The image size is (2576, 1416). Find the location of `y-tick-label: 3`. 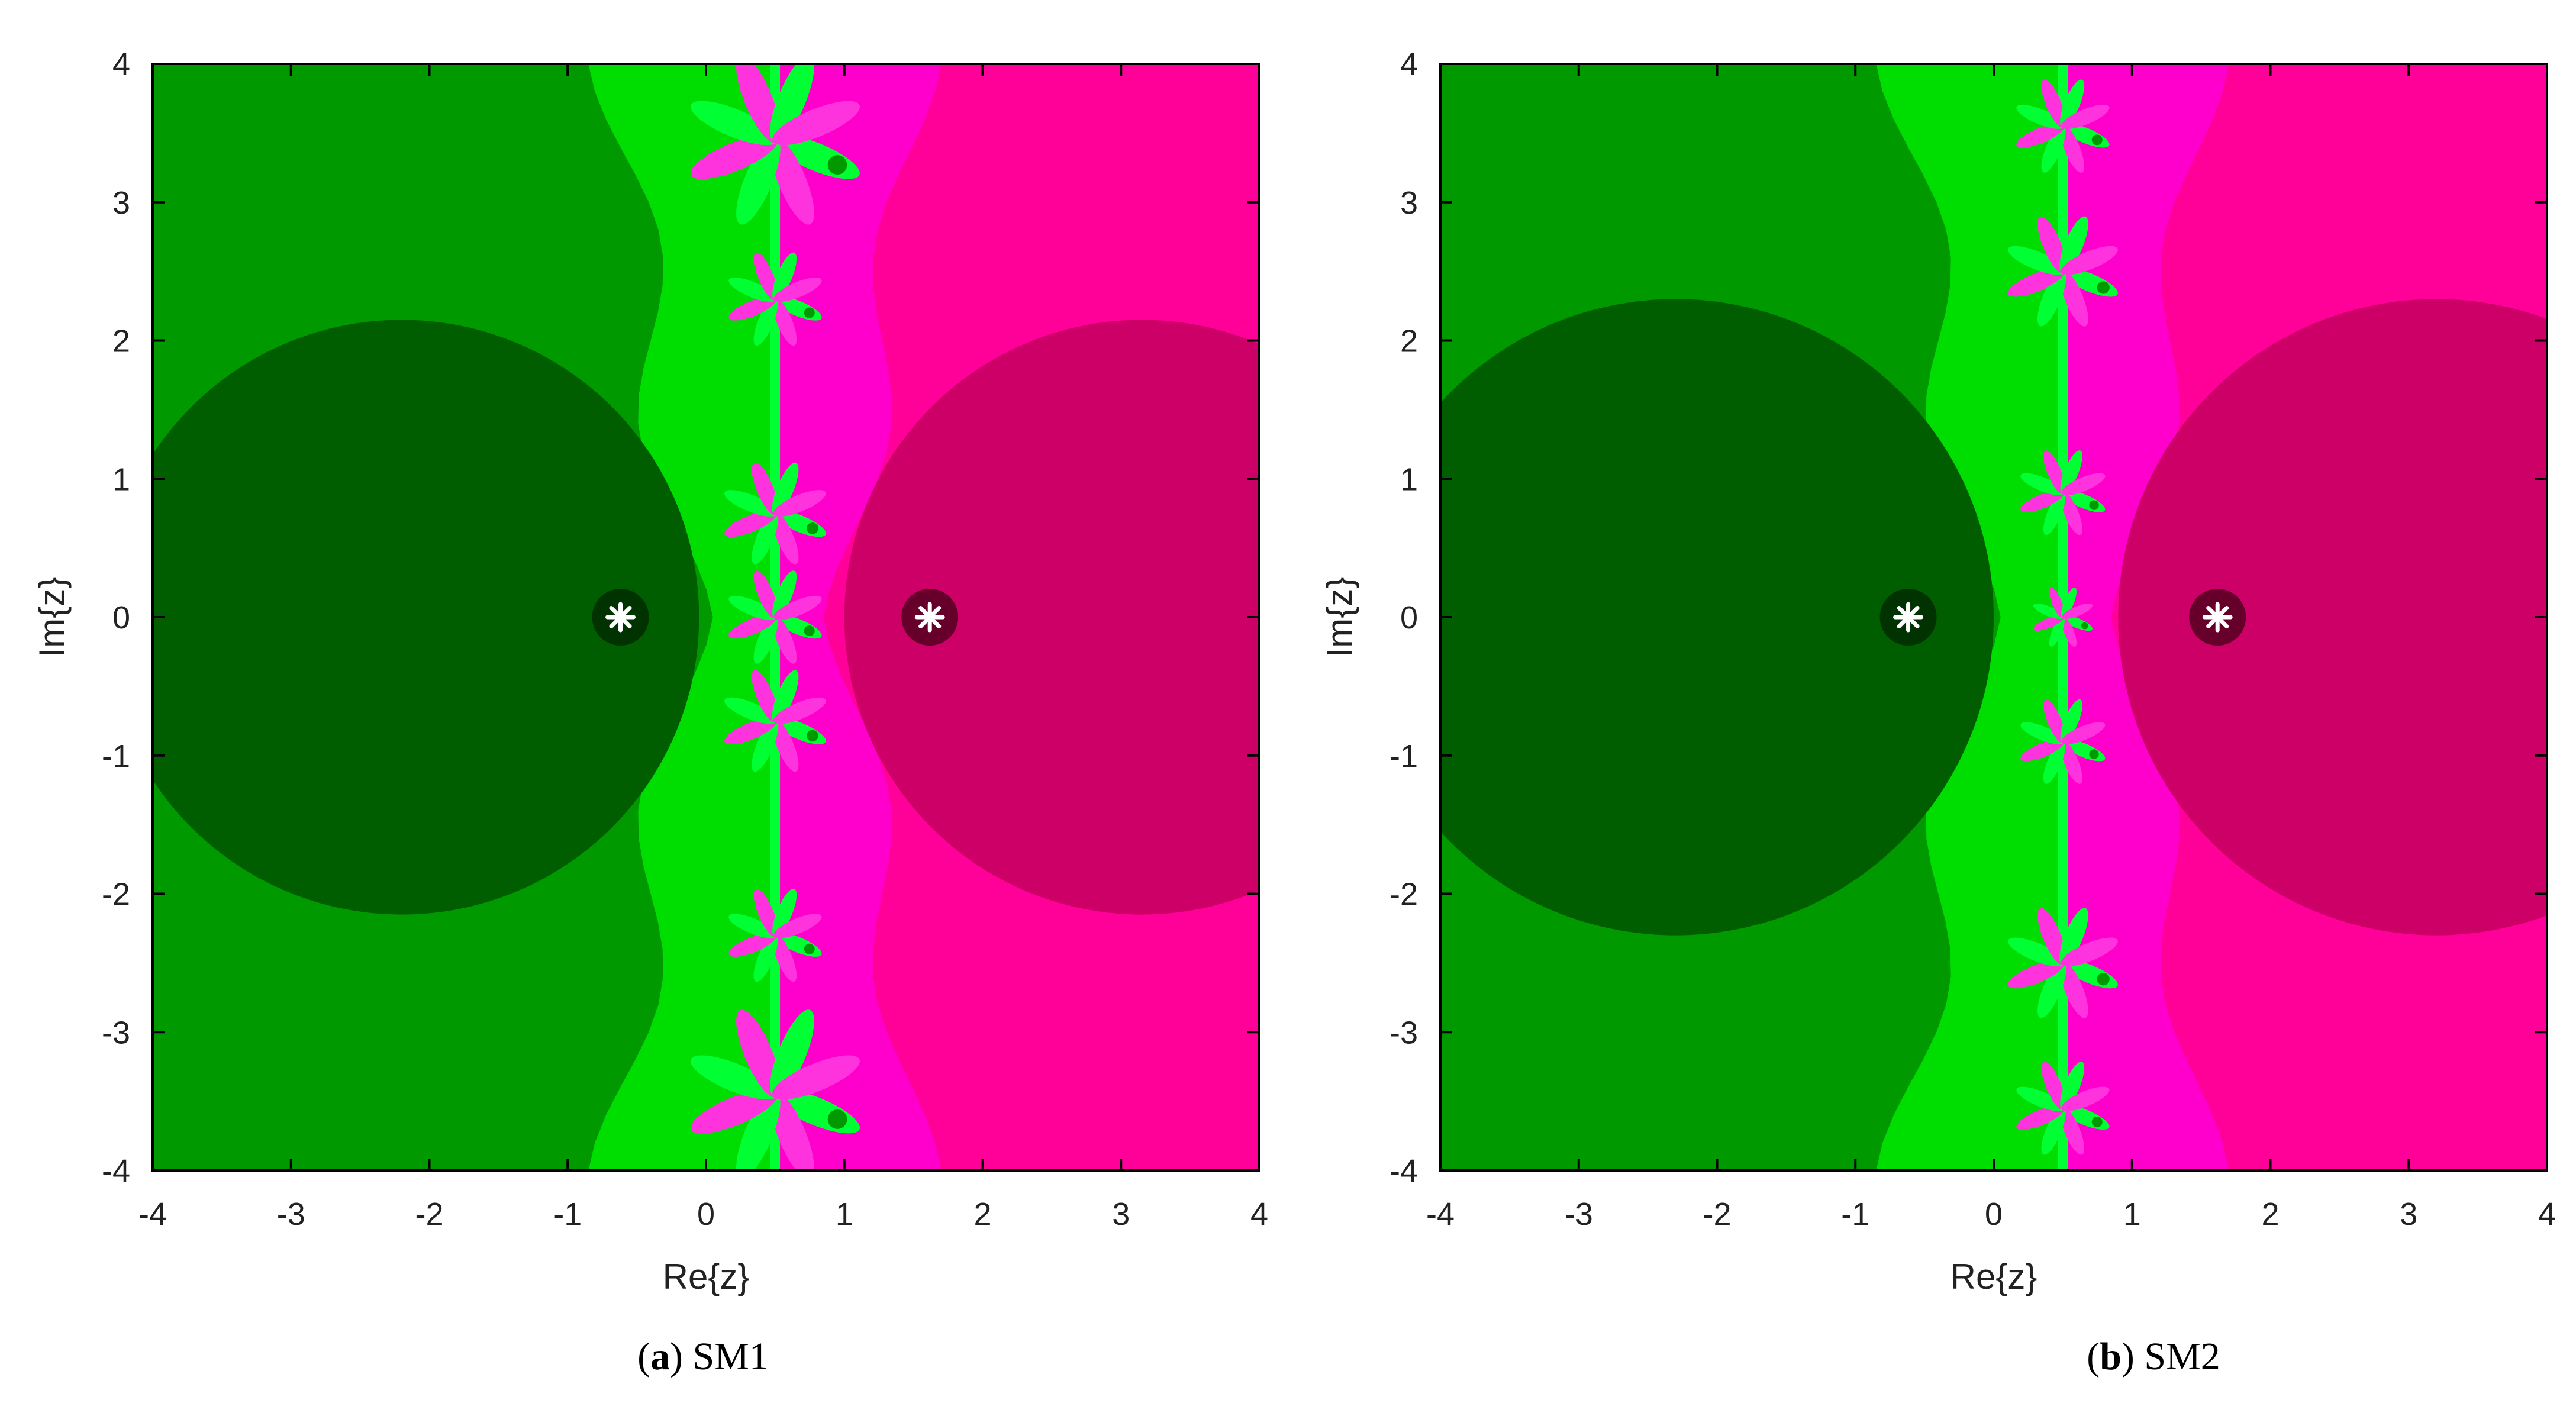

y-tick-label: 3 is located at coordinates (121, 203).